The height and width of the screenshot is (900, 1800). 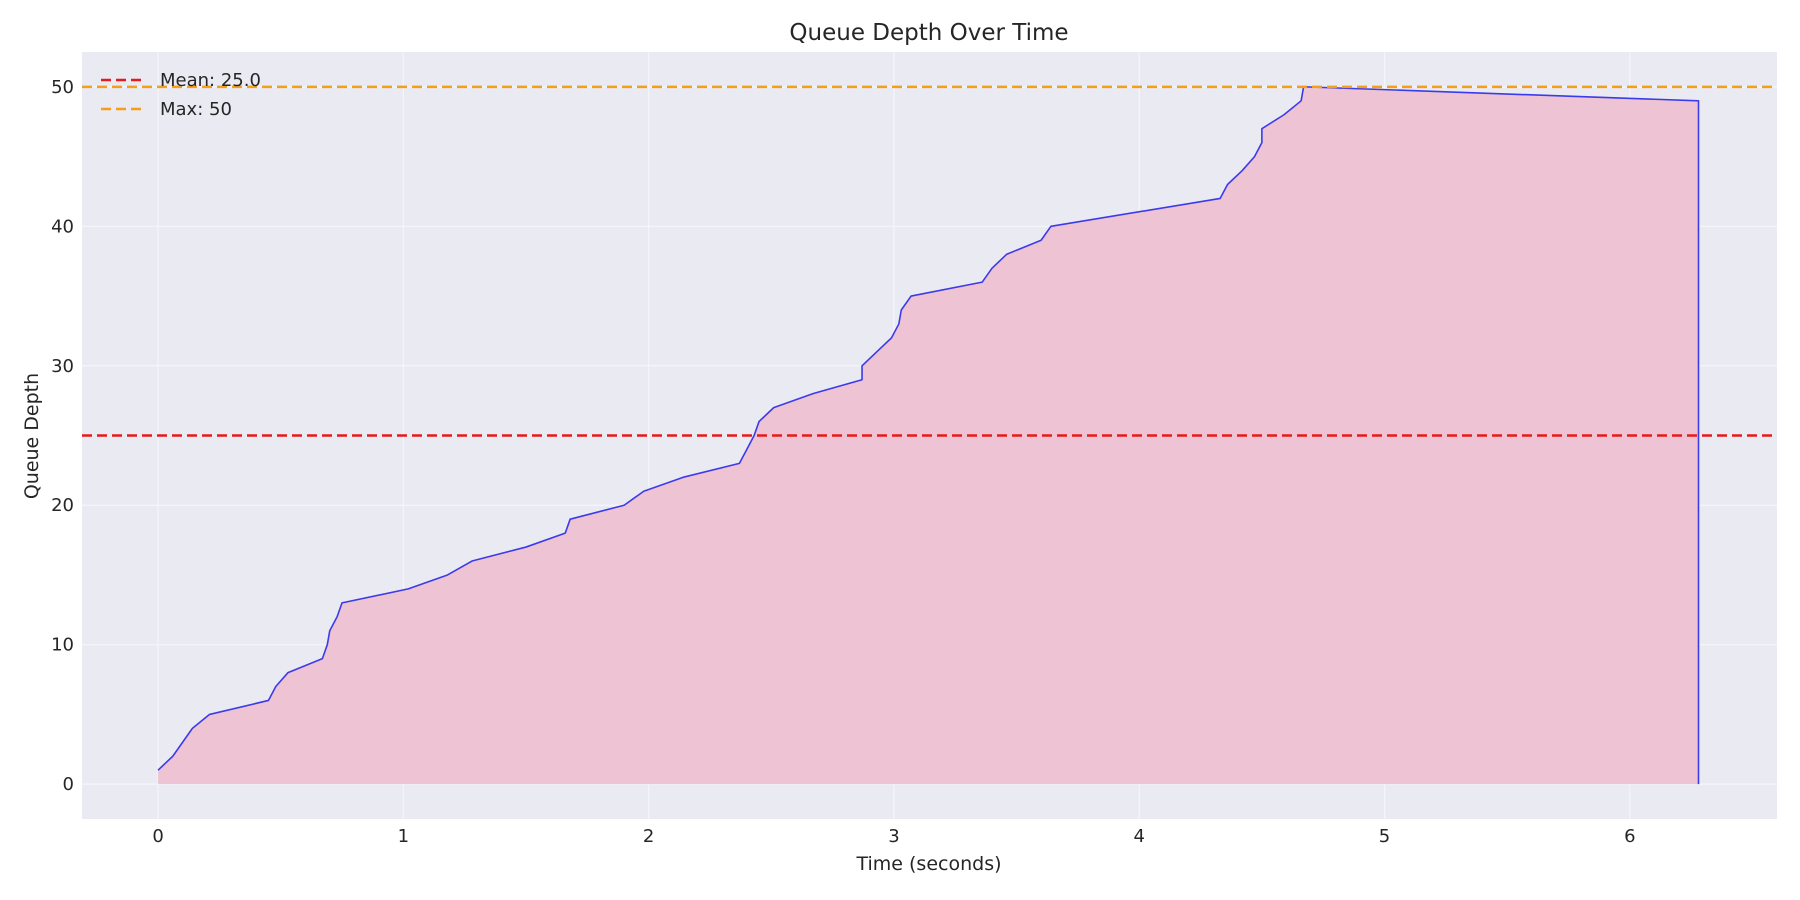 What do you see at coordinates (196, 109) in the screenshot?
I see `legend-max-label: Max: 50` at bounding box center [196, 109].